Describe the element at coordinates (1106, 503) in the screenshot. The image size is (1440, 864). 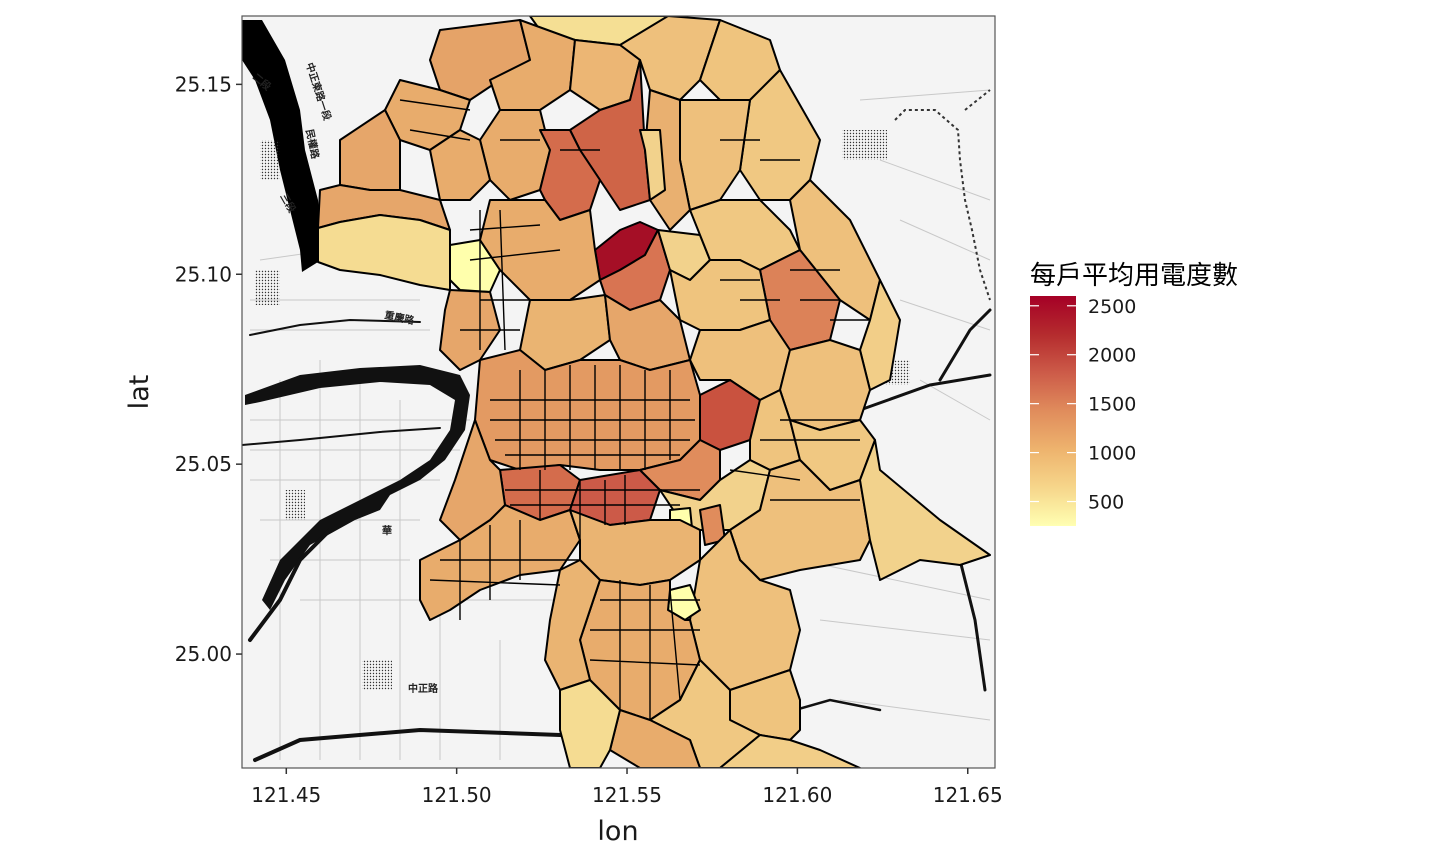
I see `legend-label: 500` at that location.